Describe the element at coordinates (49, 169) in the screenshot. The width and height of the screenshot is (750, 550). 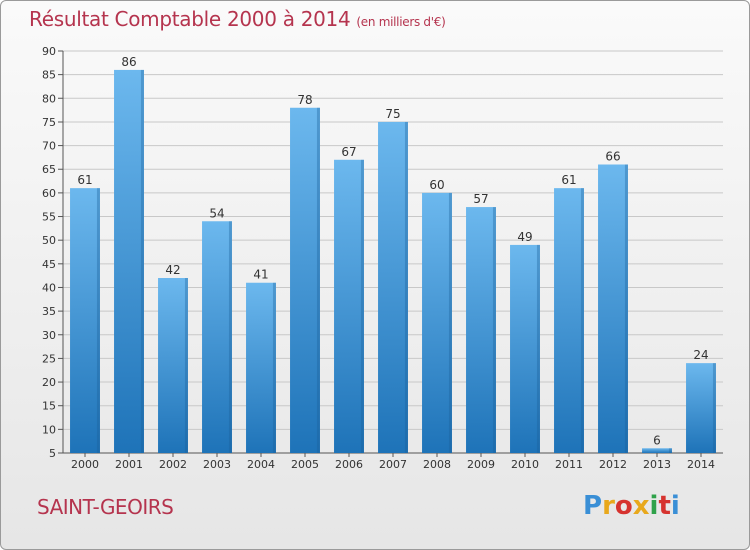
I see `y-tick-label: 65` at that location.